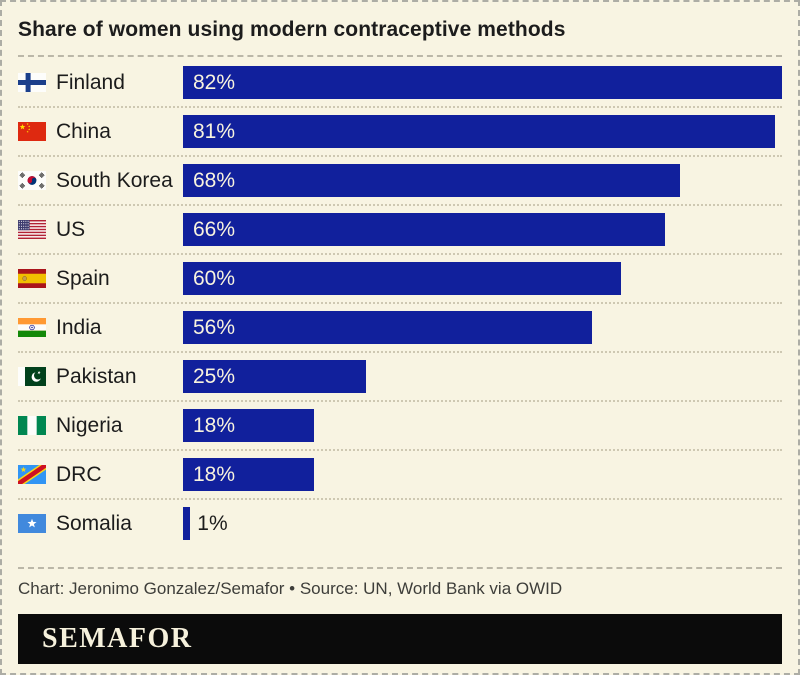 Image resolution: width=800 pixels, height=675 pixels. I want to click on flag-pakistan-icon, so click(32, 376).